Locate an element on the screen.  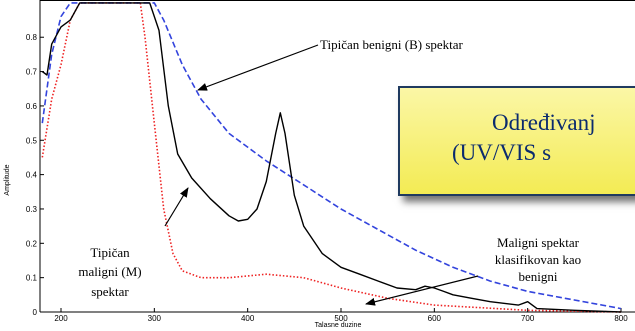
x-tick-label: 200 is located at coordinates (61, 318).